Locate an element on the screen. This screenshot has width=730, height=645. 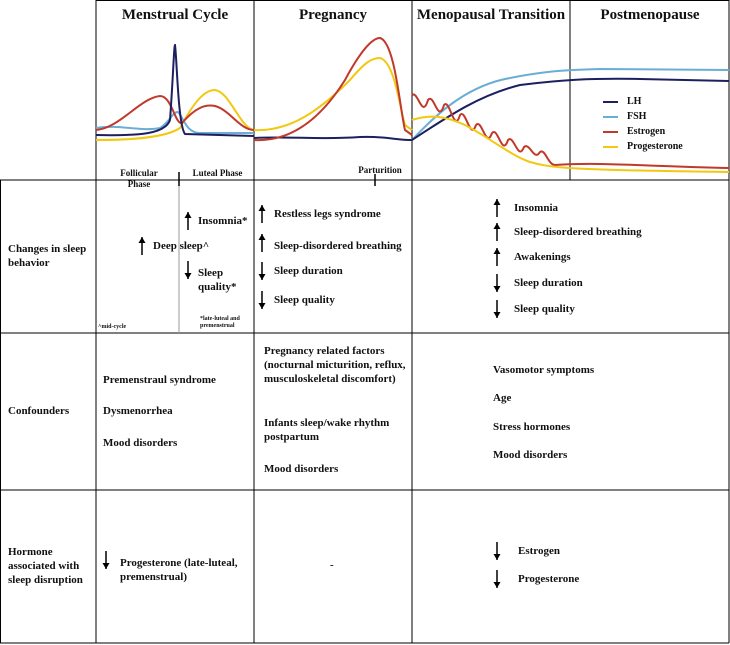
legend is located at coordinates (610, 124).